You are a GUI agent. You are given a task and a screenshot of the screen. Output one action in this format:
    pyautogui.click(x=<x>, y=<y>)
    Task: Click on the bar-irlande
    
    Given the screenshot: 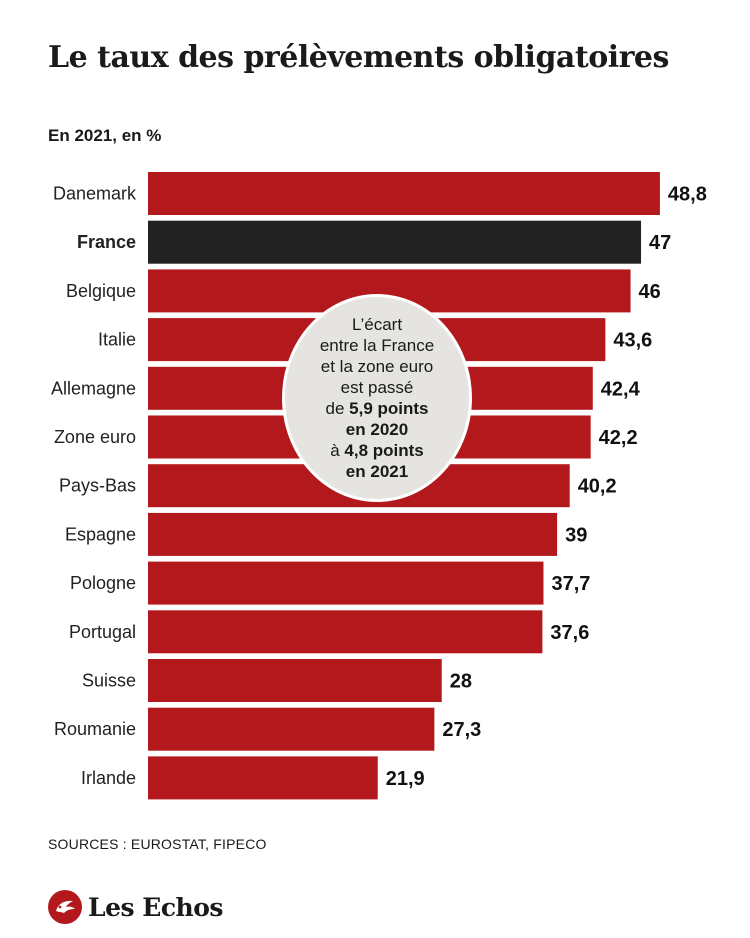 What is the action you would take?
    pyautogui.click(x=263, y=778)
    